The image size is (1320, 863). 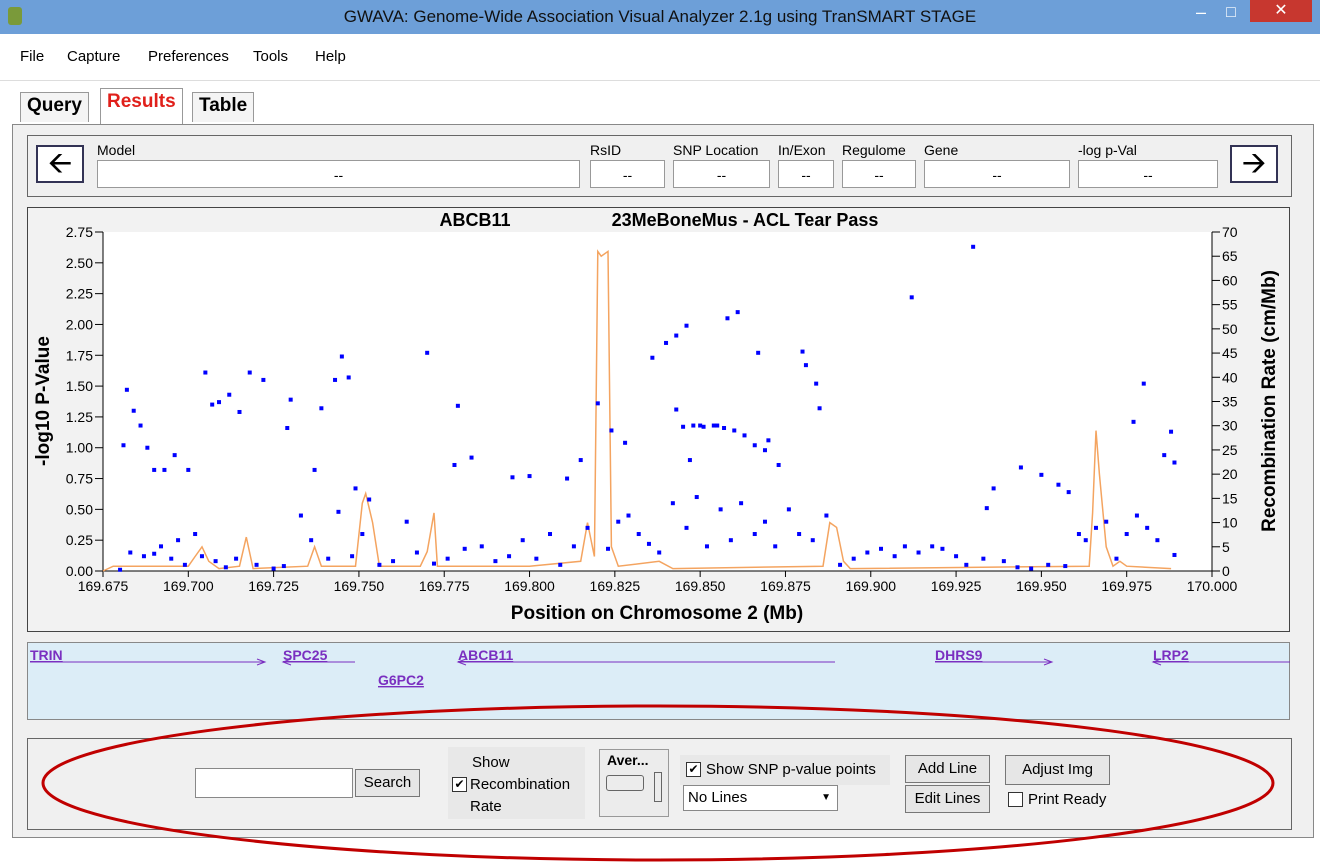 I want to click on recomb-label: Show Recombination Rate, so click(x=527, y=785).